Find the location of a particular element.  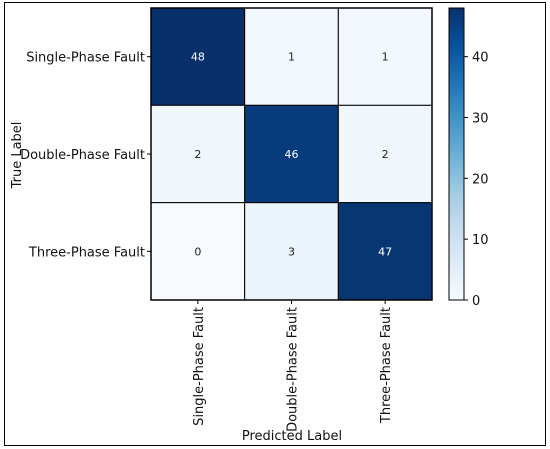

colorbar-ticks: 0 10 20 30 40 is located at coordinates (476, 180).